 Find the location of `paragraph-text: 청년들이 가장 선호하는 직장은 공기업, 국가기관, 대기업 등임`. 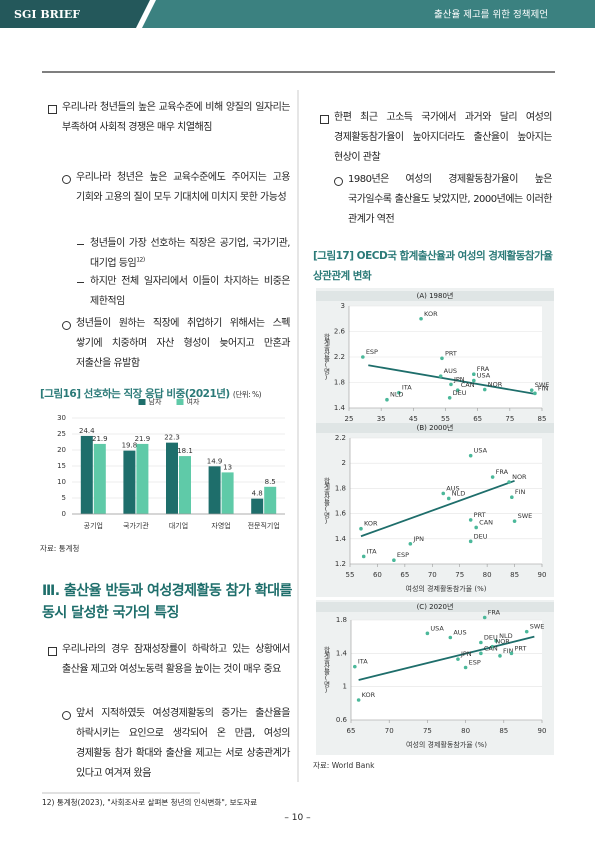

paragraph-text: 청년들이 가장 선호하는 직장은 공기업, 국가기관, 대기업 등임 is located at coordinates (190, 253).